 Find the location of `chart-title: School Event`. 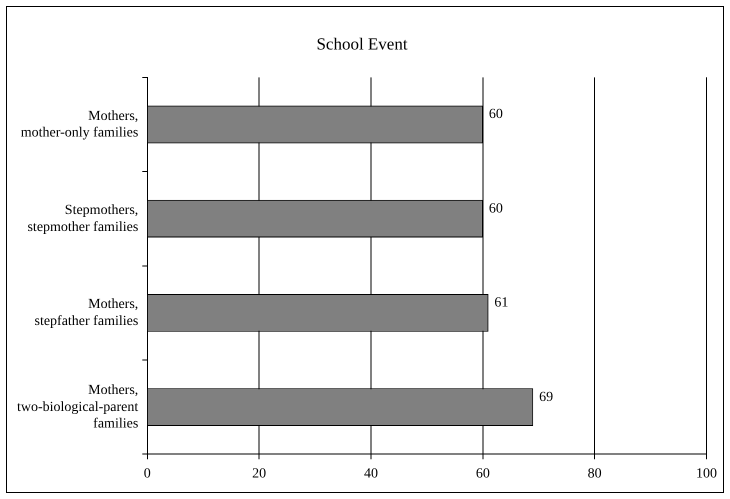

chart-title: School Event is located at coordinates (362, 44).